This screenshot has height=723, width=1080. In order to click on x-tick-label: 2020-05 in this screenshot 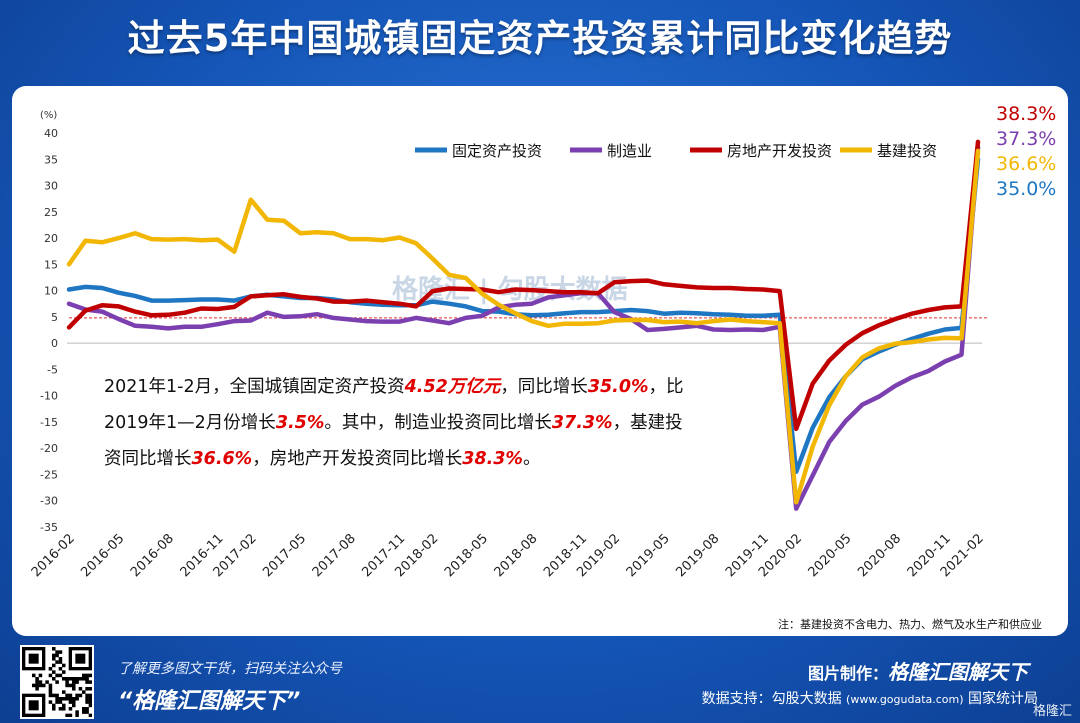, I will do `click(830, 555)`.